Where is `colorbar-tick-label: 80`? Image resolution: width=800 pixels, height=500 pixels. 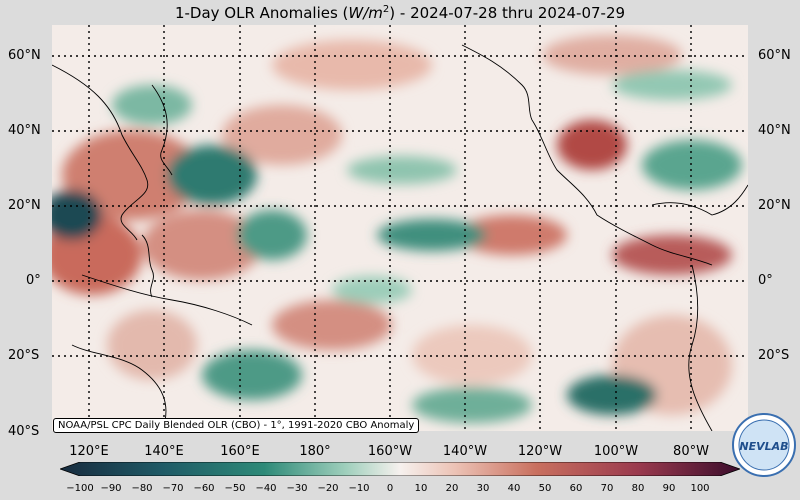
colorbar-tick-label: 80 is located at coordinates (638, 488).